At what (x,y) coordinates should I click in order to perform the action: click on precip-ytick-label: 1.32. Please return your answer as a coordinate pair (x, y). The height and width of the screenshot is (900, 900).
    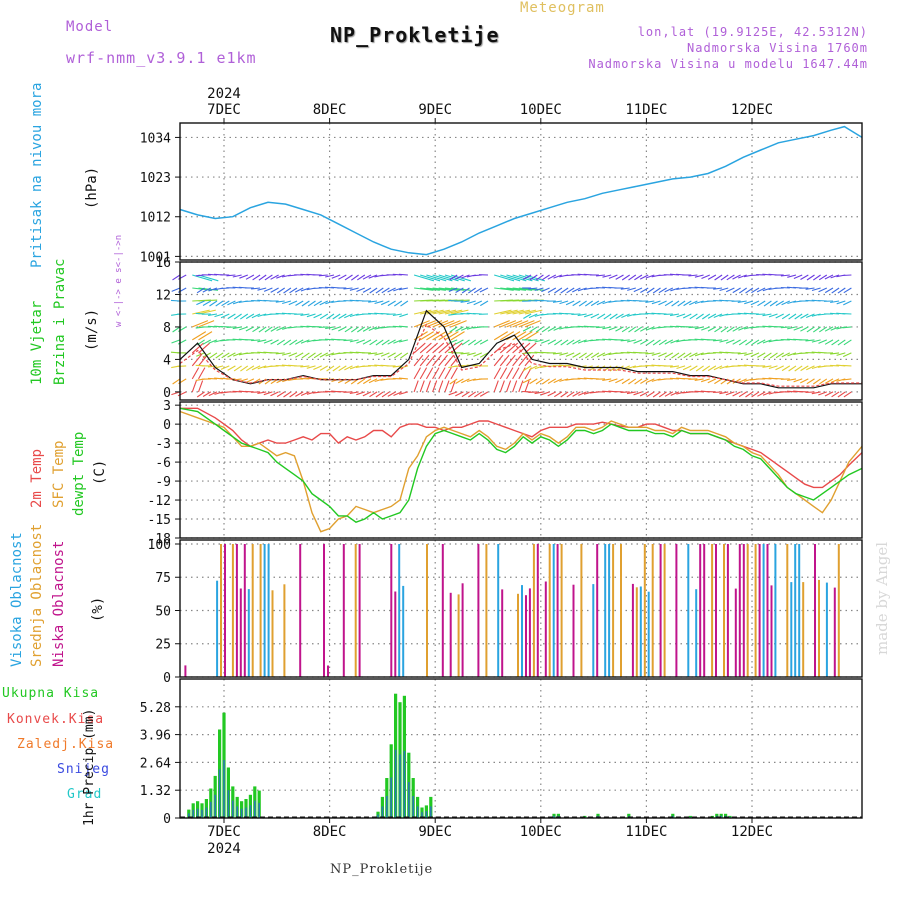
    Looking at the image, I should click on (155, 791).